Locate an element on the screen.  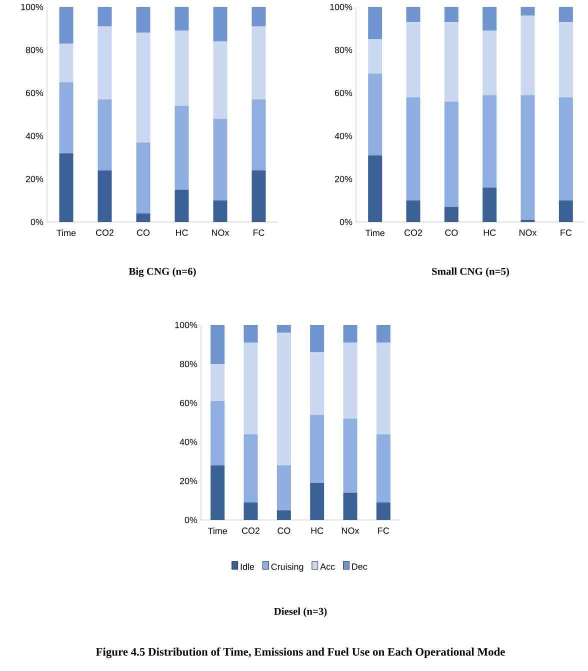
legend-label: Acc is located at coordinates (327, 567).